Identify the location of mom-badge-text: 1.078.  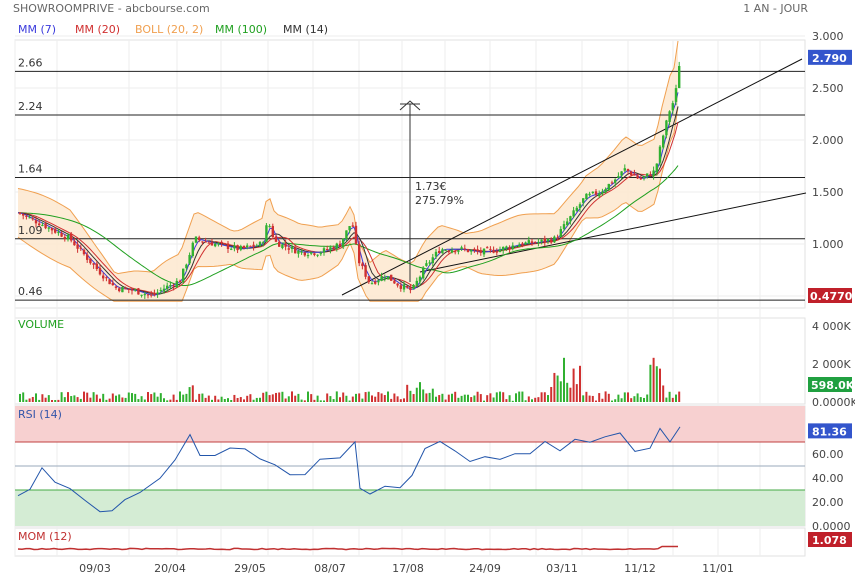
(829, 540).